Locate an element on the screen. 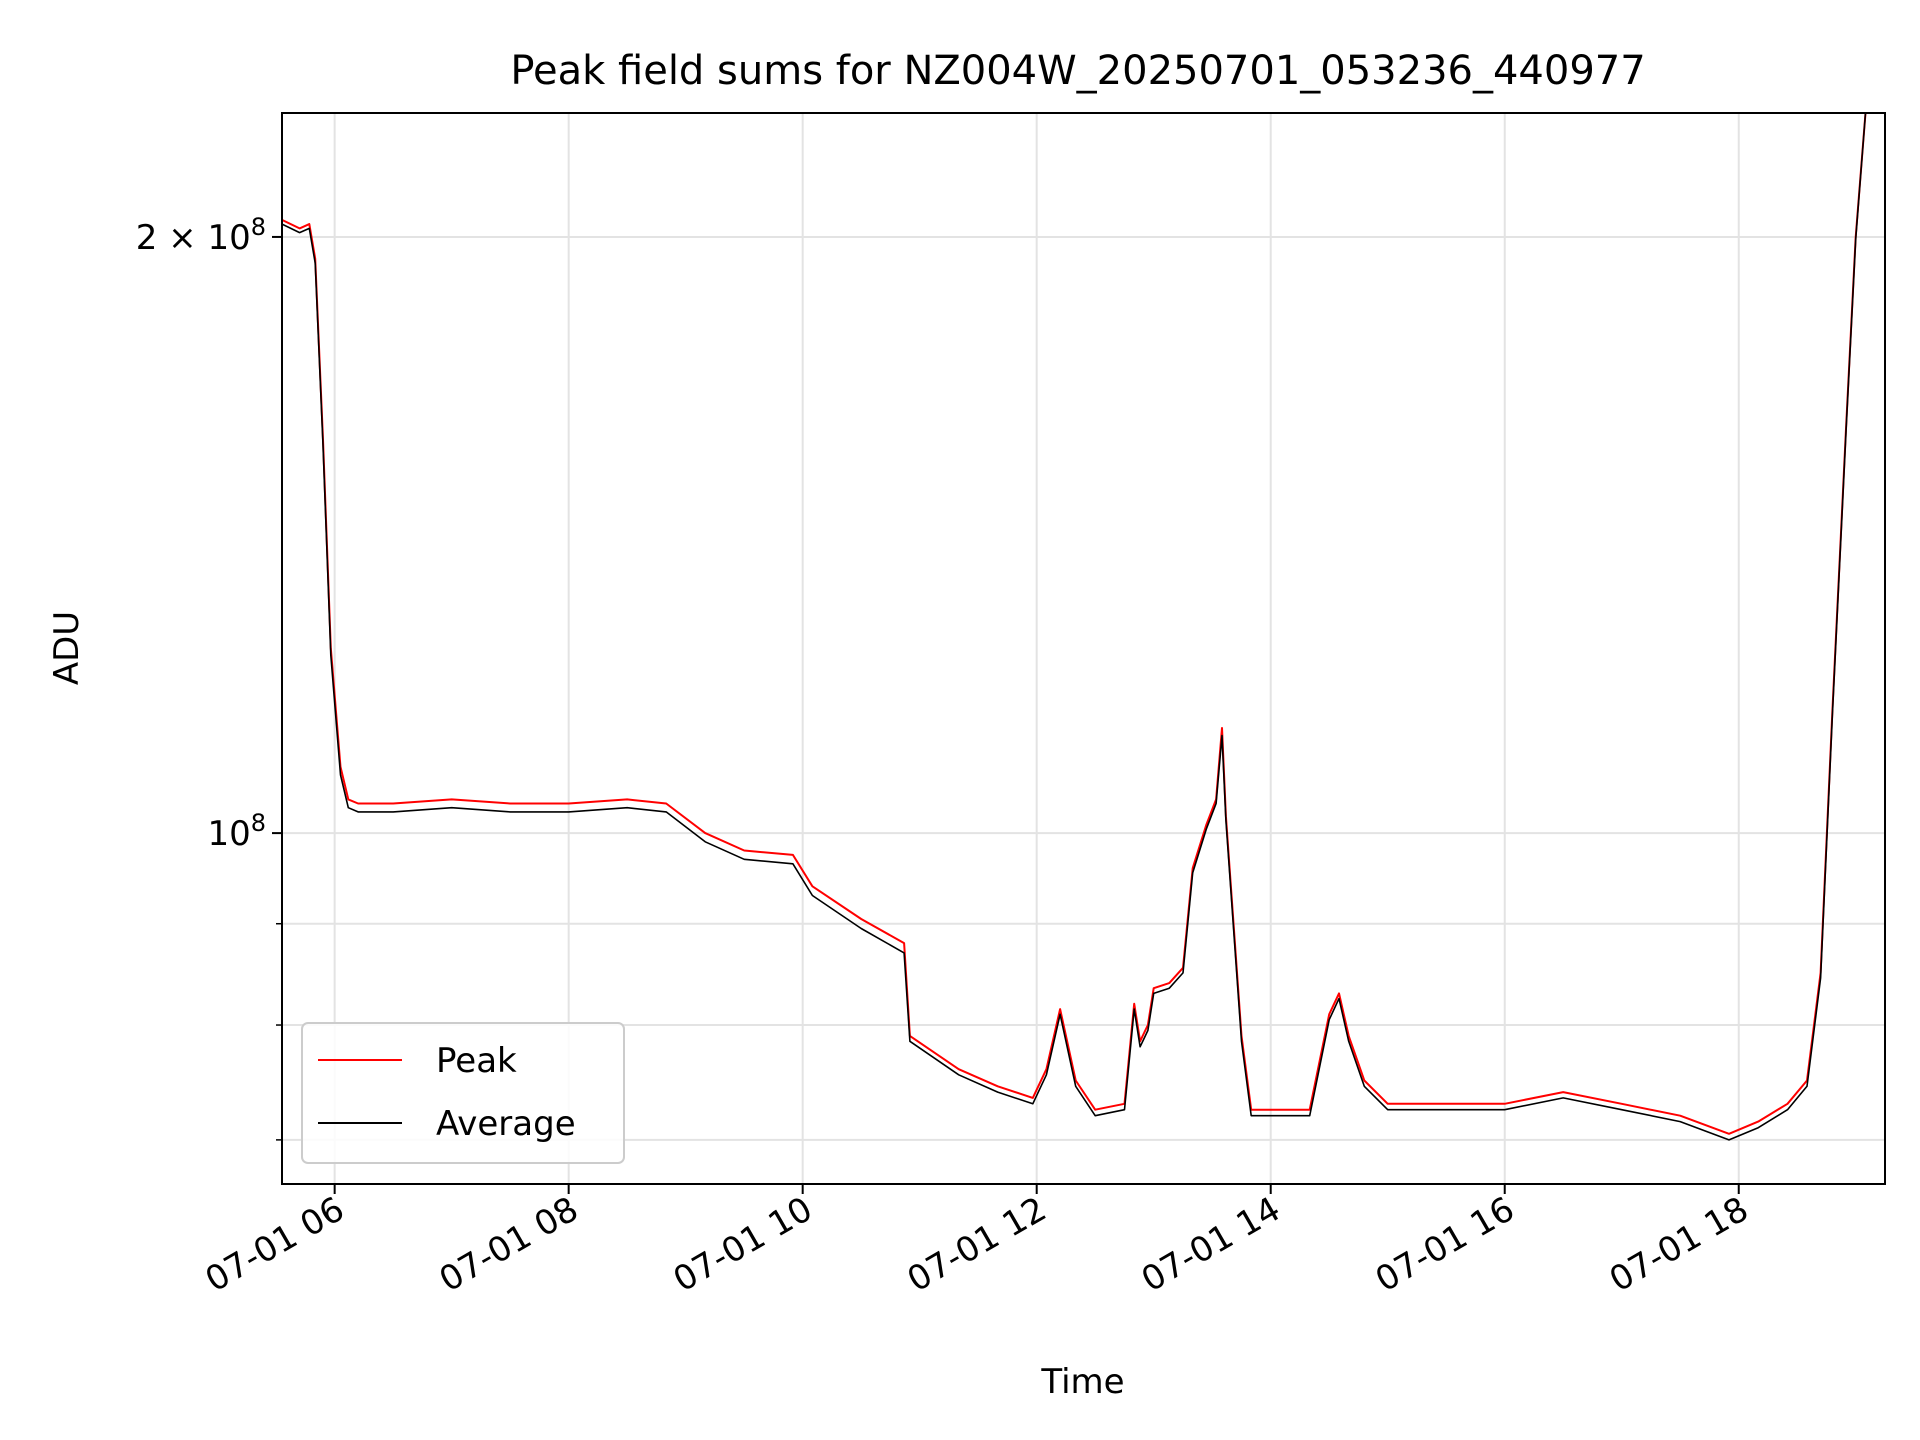 The width and height of the screenshot is (1920, 1440). y-axis-label: ADU is located at coordinates (67, 648).